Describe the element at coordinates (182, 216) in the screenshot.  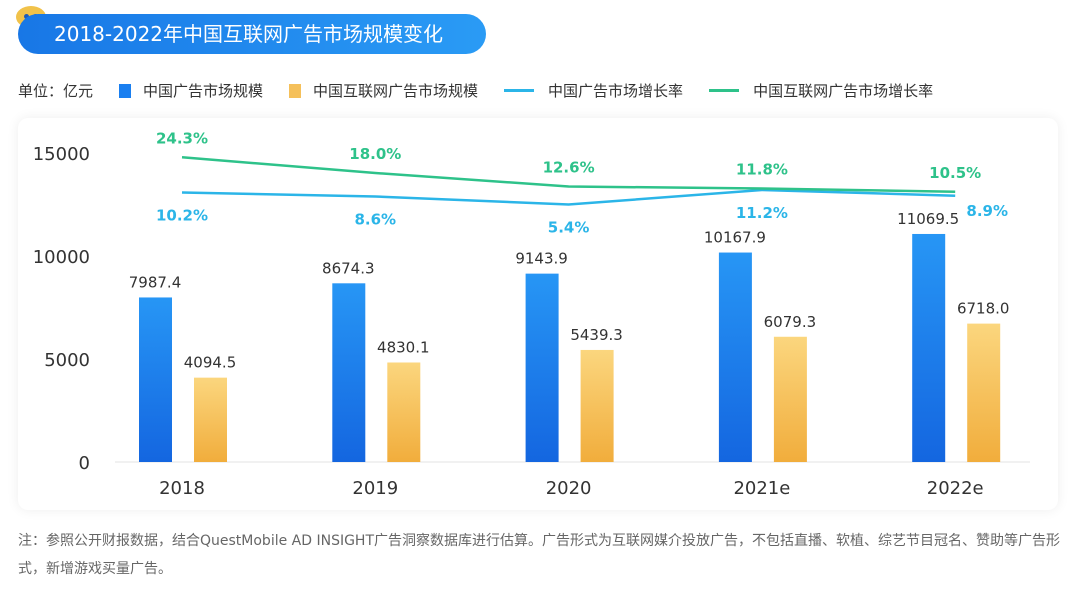
I see `line-data-label: 10.2%` at that location.